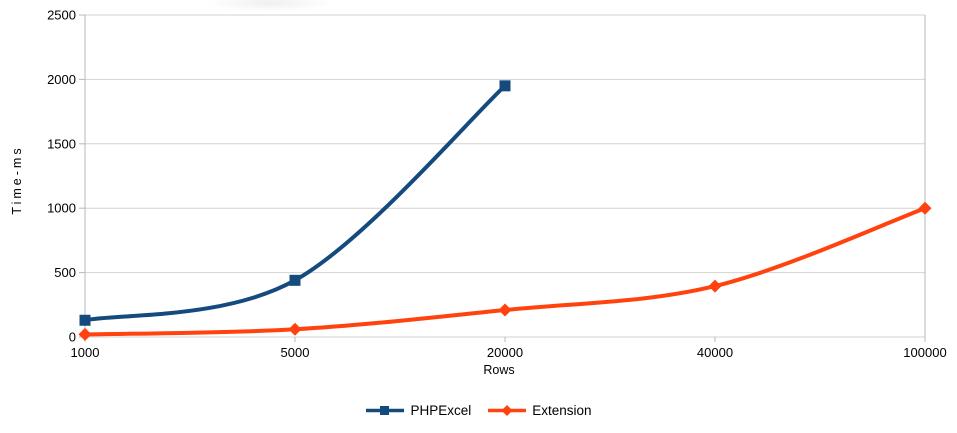 Image resolution: width=957 pixels, height=433 pixels. What do you see at coordinates (498, 370) in the screenshot?
I see `x-axis-title: Rows` at bounding box center [498, 370].